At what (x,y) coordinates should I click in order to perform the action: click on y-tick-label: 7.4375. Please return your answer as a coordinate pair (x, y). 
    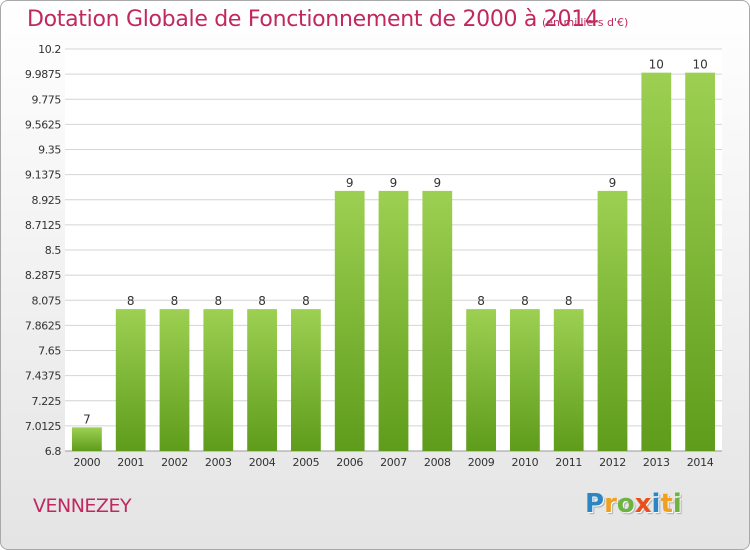
    Looking at the image, I should click on (43, 376).